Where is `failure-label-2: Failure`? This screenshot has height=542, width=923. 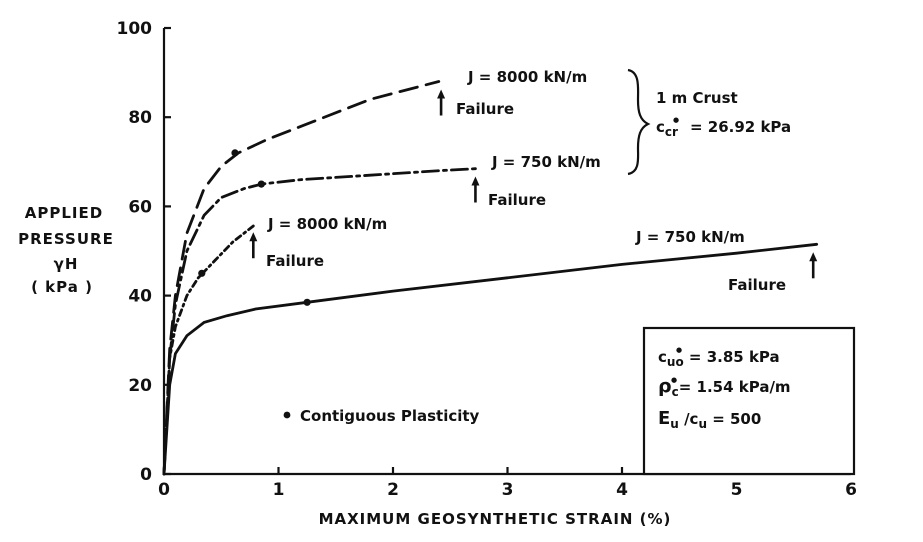 failure-label-2: Failure is located at coordinates (517, 200).